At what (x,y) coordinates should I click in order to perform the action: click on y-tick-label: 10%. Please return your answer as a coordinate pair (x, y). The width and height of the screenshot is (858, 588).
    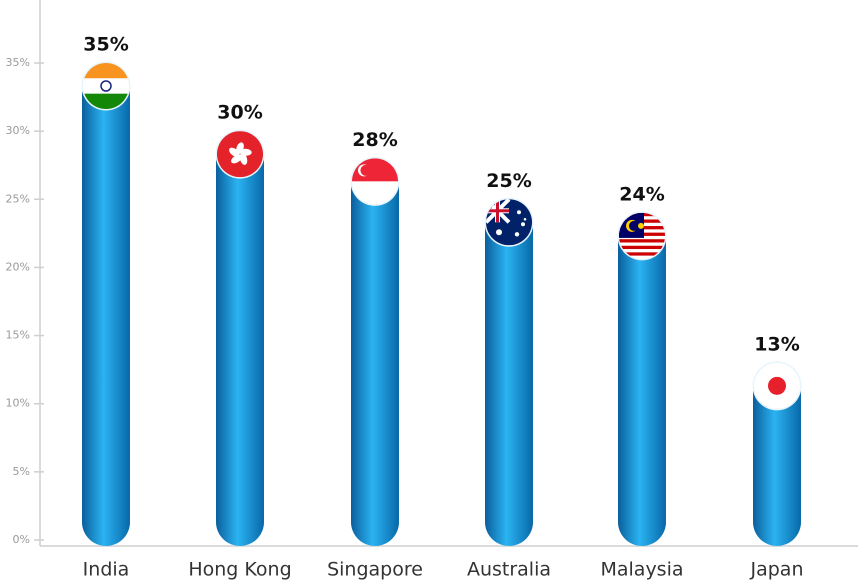
    Looking at the image, I should click on (18, 403).